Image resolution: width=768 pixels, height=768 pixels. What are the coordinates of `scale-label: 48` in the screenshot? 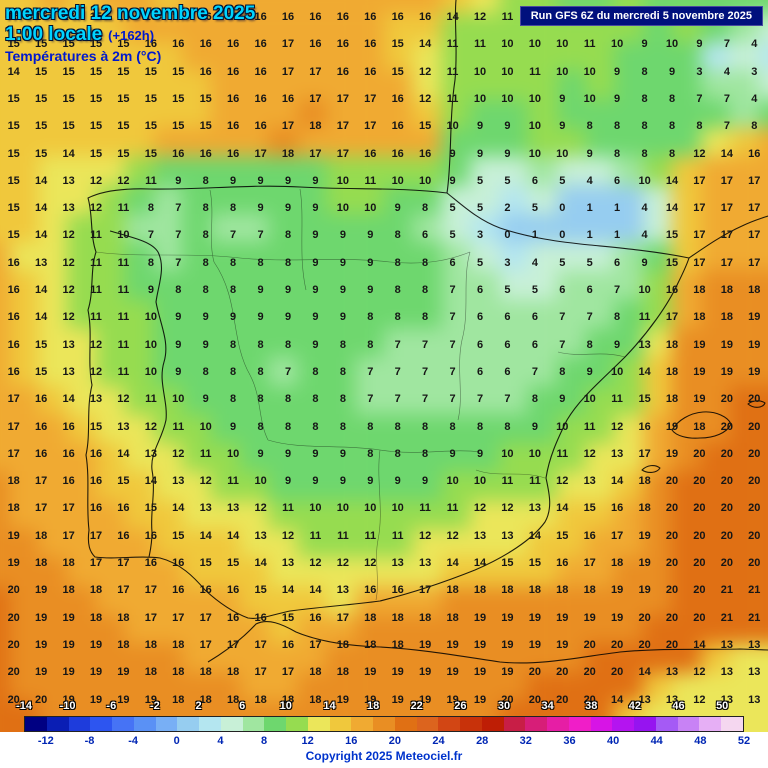 It's located at (700, 741).